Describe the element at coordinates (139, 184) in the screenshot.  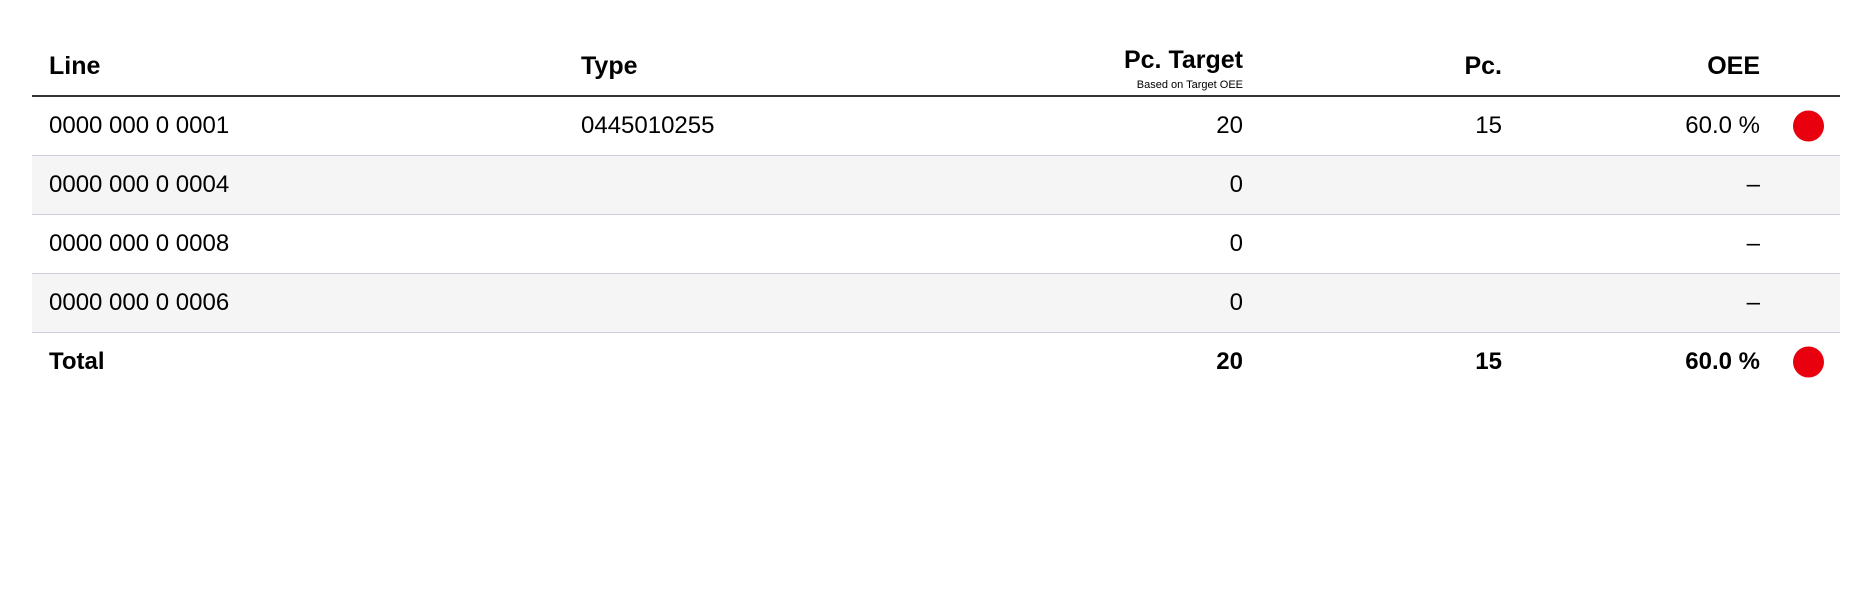
I see `line-cell: 0000 000 0 0004` at that location.